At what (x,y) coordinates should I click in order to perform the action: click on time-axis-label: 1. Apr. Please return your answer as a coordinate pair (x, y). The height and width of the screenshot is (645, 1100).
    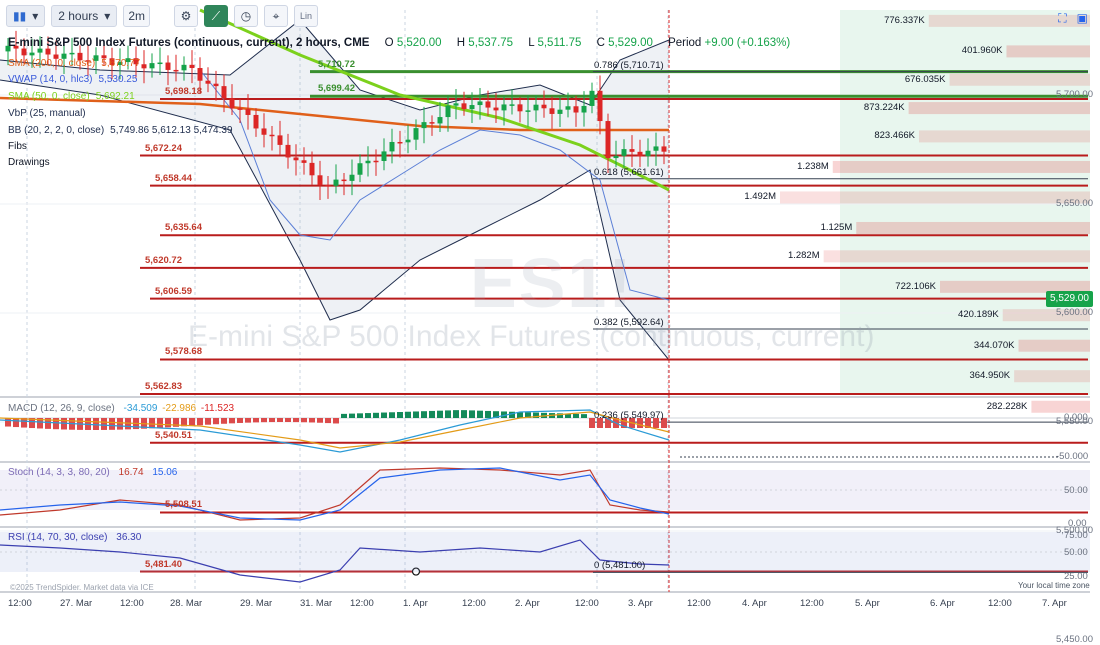
    Looking at the image, I should click on (415, 603).